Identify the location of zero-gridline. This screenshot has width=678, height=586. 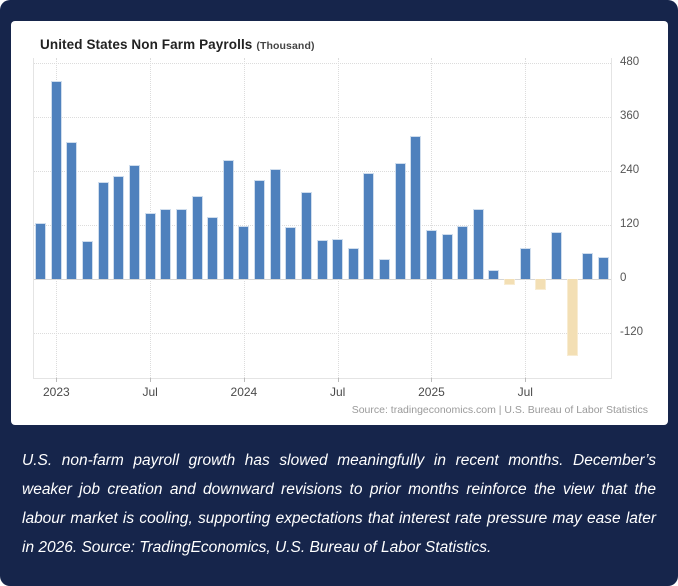
(322, 280).